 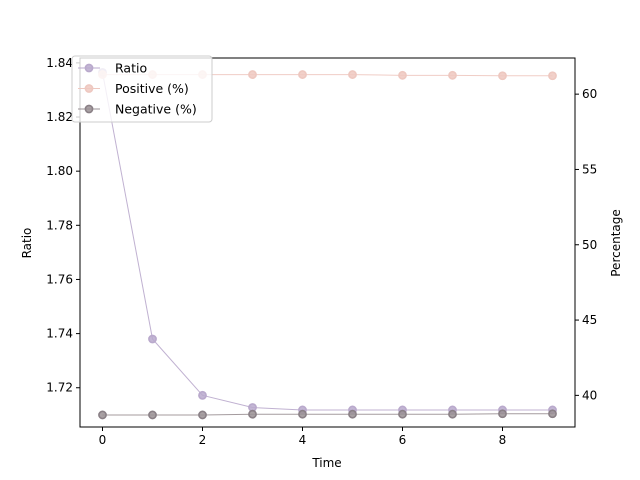 I want to click on left-y-axis-title: Ratio, so click(x=27, y=243).